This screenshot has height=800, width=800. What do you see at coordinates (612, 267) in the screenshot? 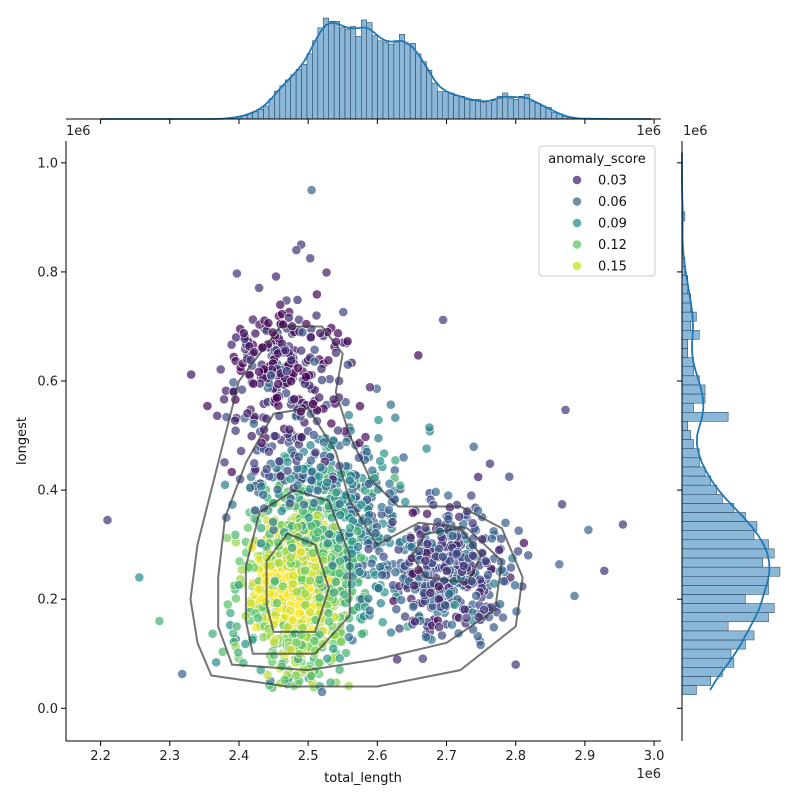
I see `legend-entry-label: 0.15` at bounding box center [612, 267].